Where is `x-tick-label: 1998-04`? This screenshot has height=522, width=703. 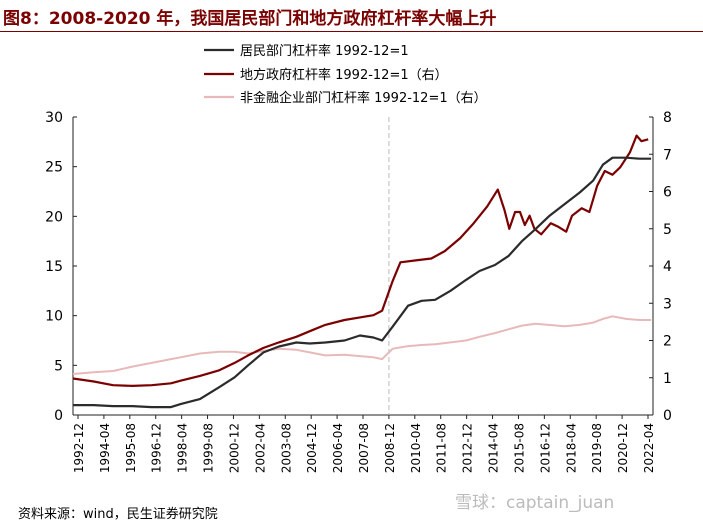 x-tick-label: 1998-04 is located at coordinates (183, 448).